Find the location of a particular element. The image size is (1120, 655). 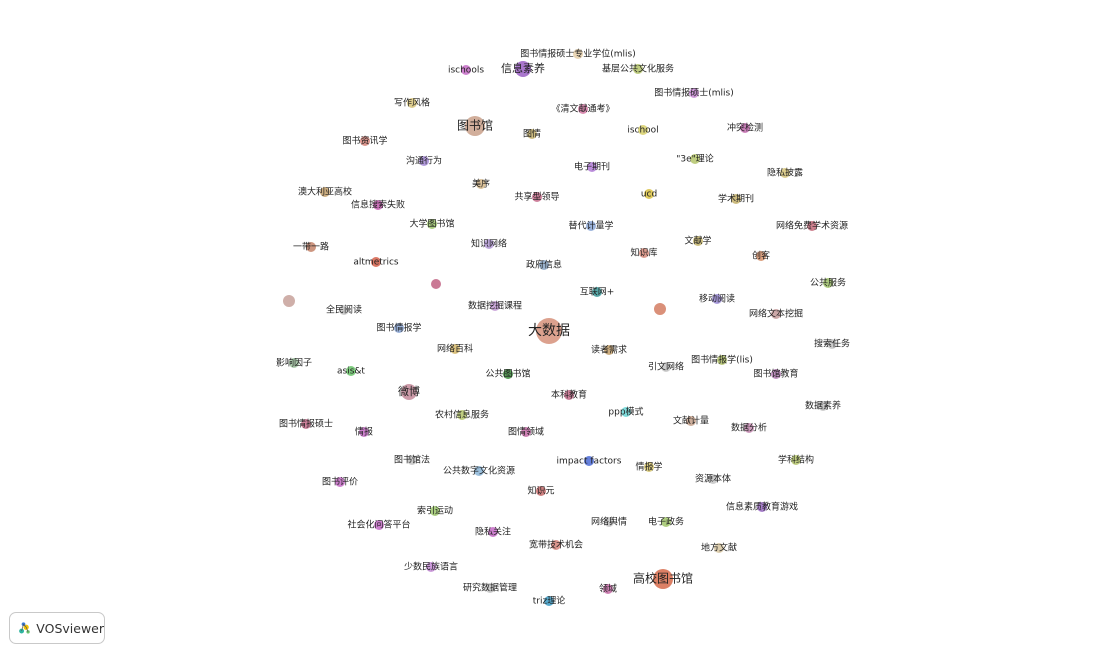

network-node: ppp模式 is located at coordinates (625, 412).